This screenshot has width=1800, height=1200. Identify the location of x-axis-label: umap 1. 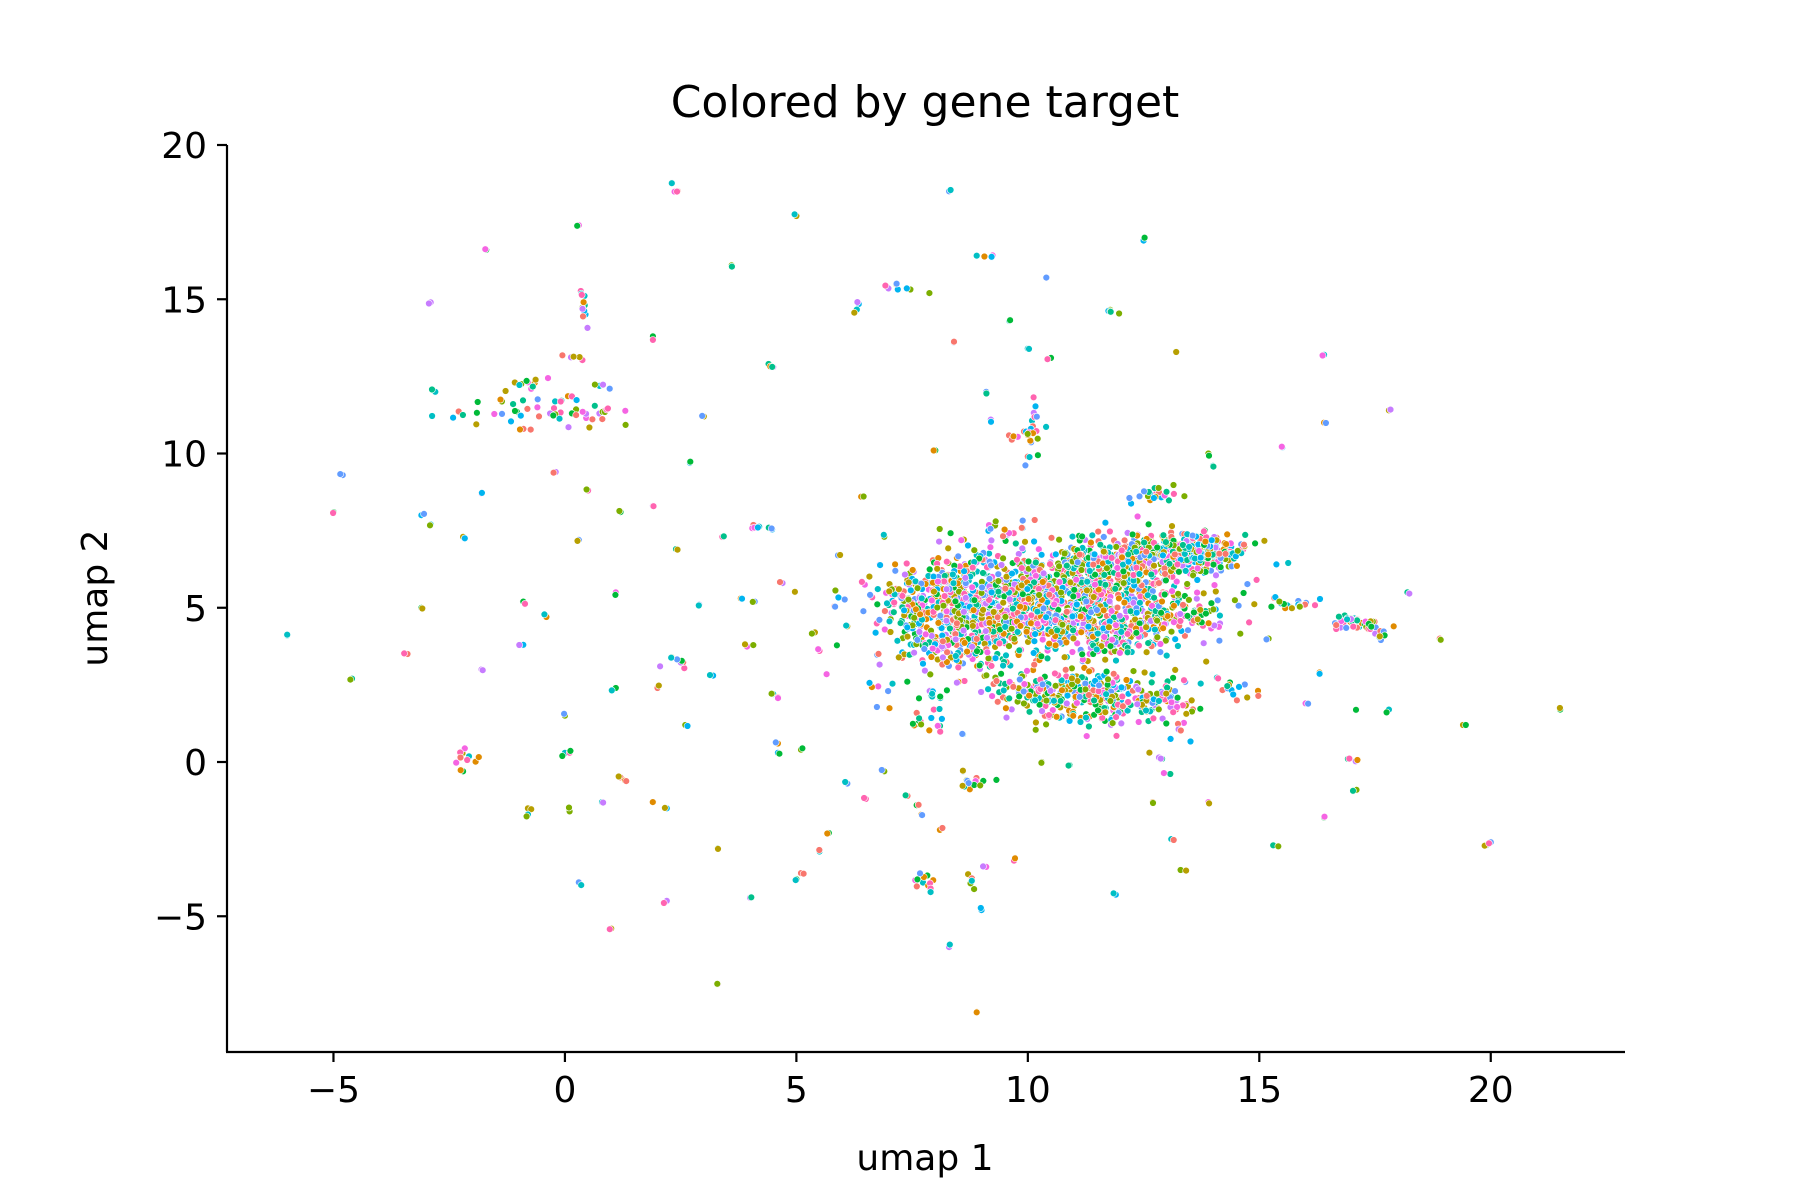
(924, 1158).